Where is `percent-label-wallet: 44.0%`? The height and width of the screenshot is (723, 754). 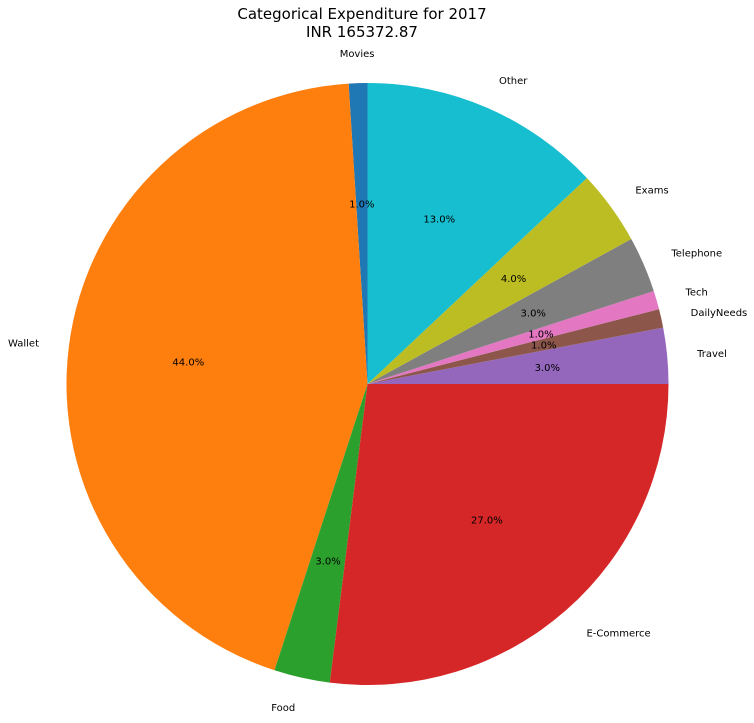
percent-label-wallet: 44.0% is located at coordinates (188, 362).